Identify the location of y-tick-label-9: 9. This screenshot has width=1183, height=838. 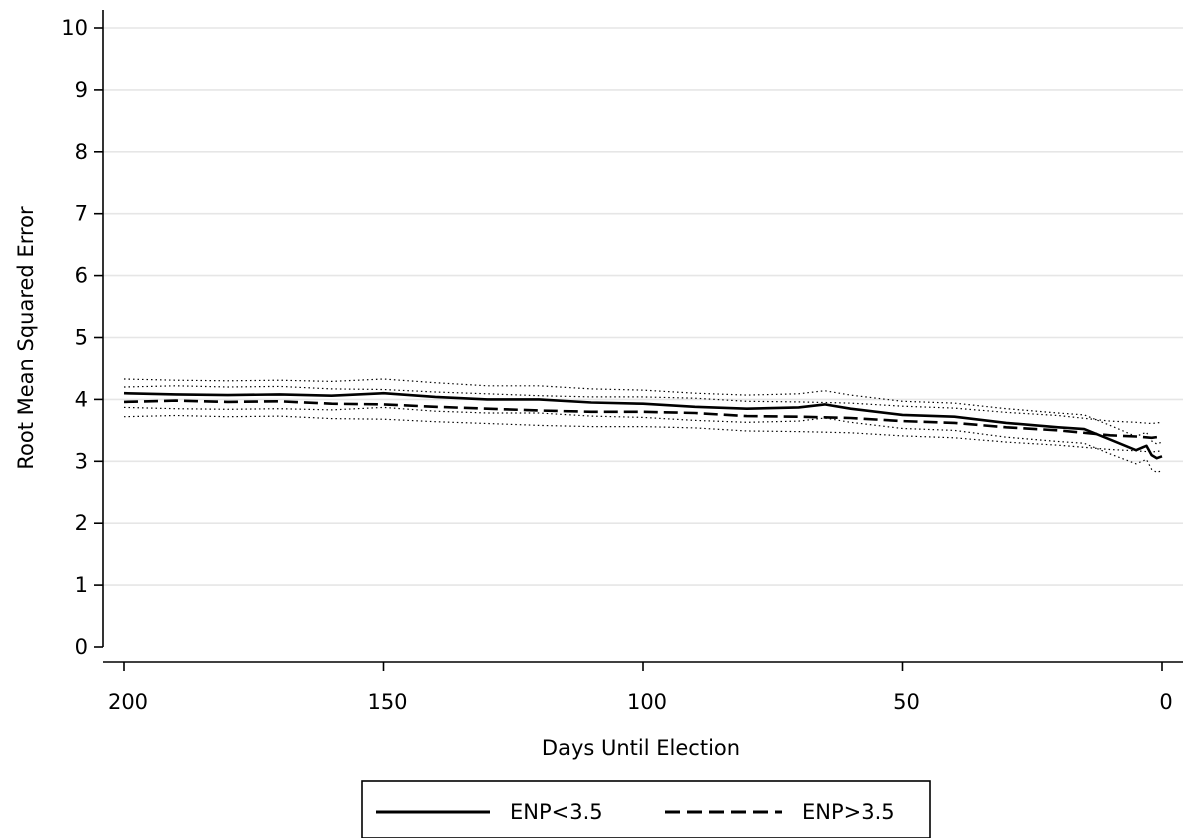
(81, 90).